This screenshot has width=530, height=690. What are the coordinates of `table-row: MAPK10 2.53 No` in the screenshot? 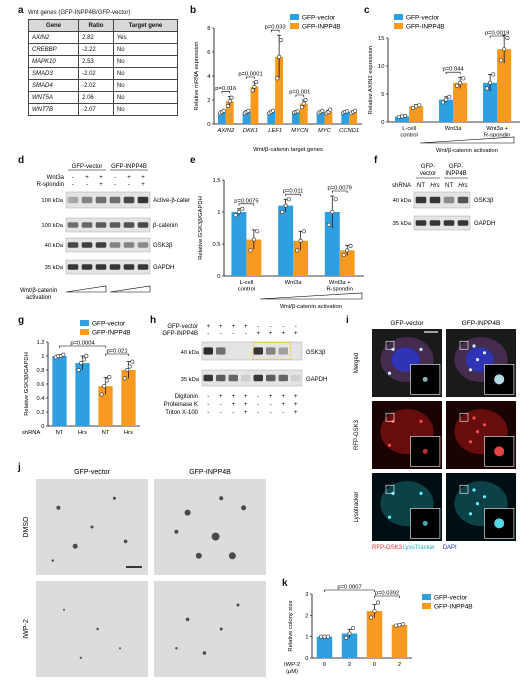 It's located at (103, 61).